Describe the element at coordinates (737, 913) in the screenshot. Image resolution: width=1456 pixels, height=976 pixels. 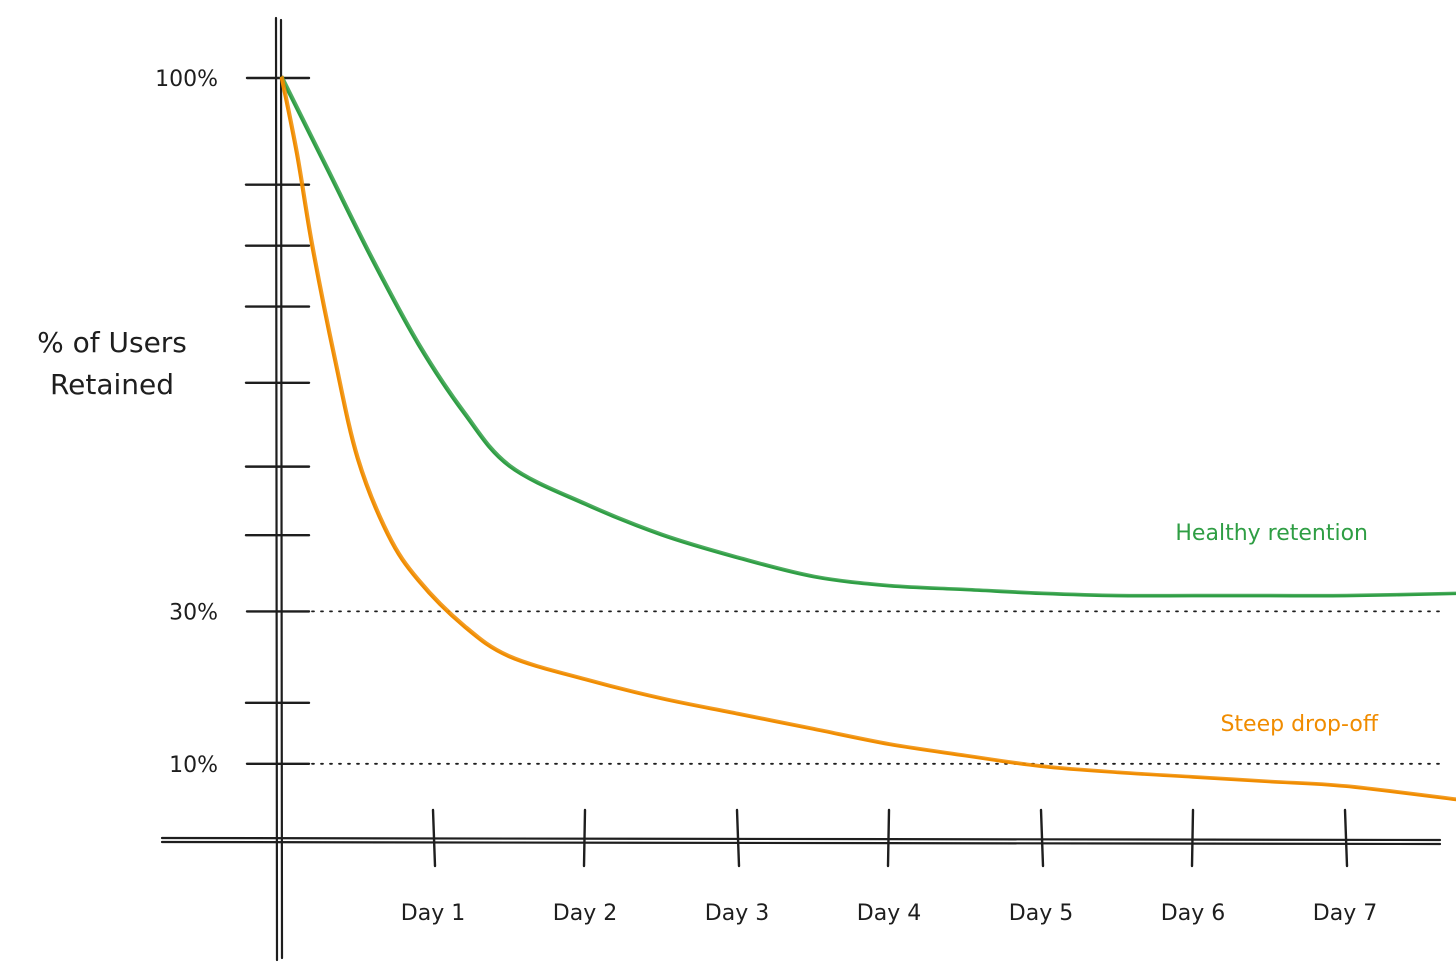
I see `x-tick-label-day-3: Day 3` at that location.